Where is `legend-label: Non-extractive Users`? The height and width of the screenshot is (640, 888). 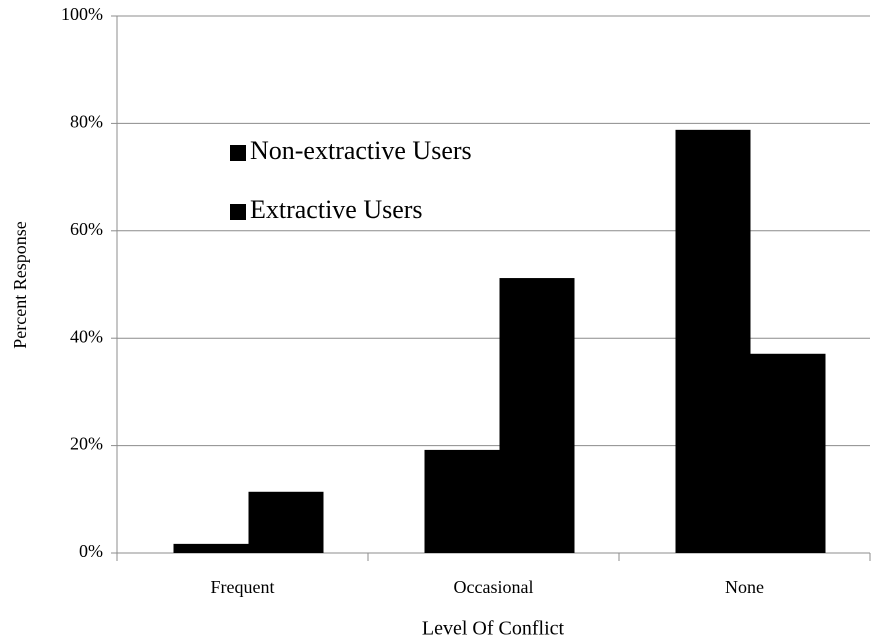 legend-label: Non-extractive Users is located at coordinates (361, 150).